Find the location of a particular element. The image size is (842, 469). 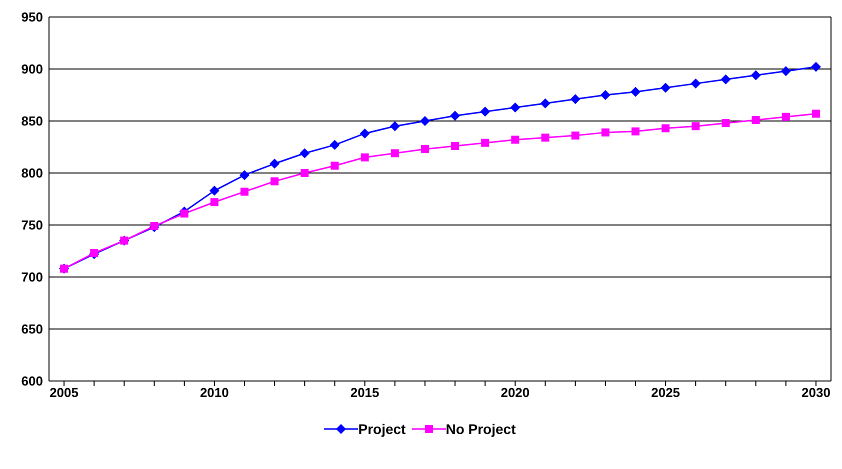

y-tick-label: 700 is located at coordinates (32, 277).